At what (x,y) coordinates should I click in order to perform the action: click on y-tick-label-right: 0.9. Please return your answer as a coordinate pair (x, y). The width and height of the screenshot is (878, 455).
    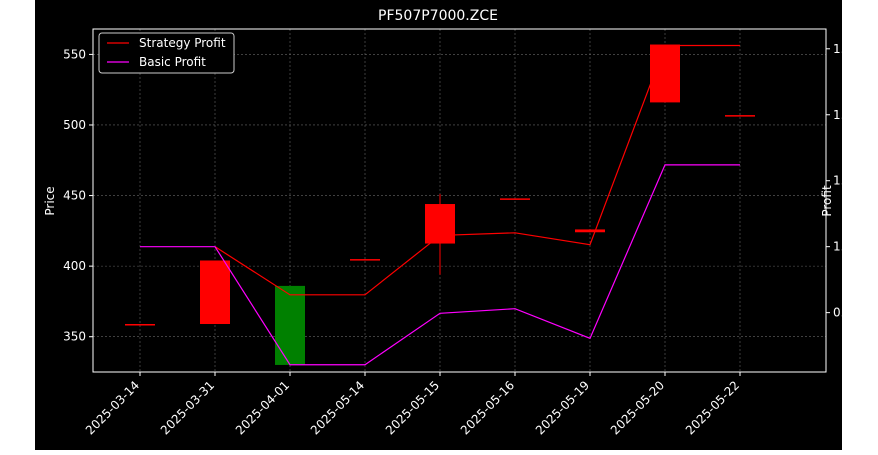
    Looking at the image, I should click on (837, 313).